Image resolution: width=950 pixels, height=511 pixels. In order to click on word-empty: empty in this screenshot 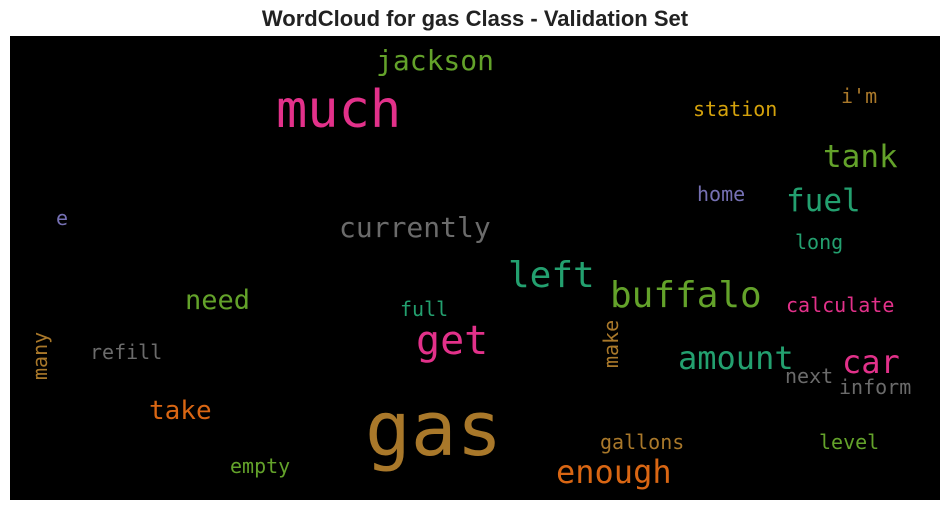, I will do `click(260, 466)`.